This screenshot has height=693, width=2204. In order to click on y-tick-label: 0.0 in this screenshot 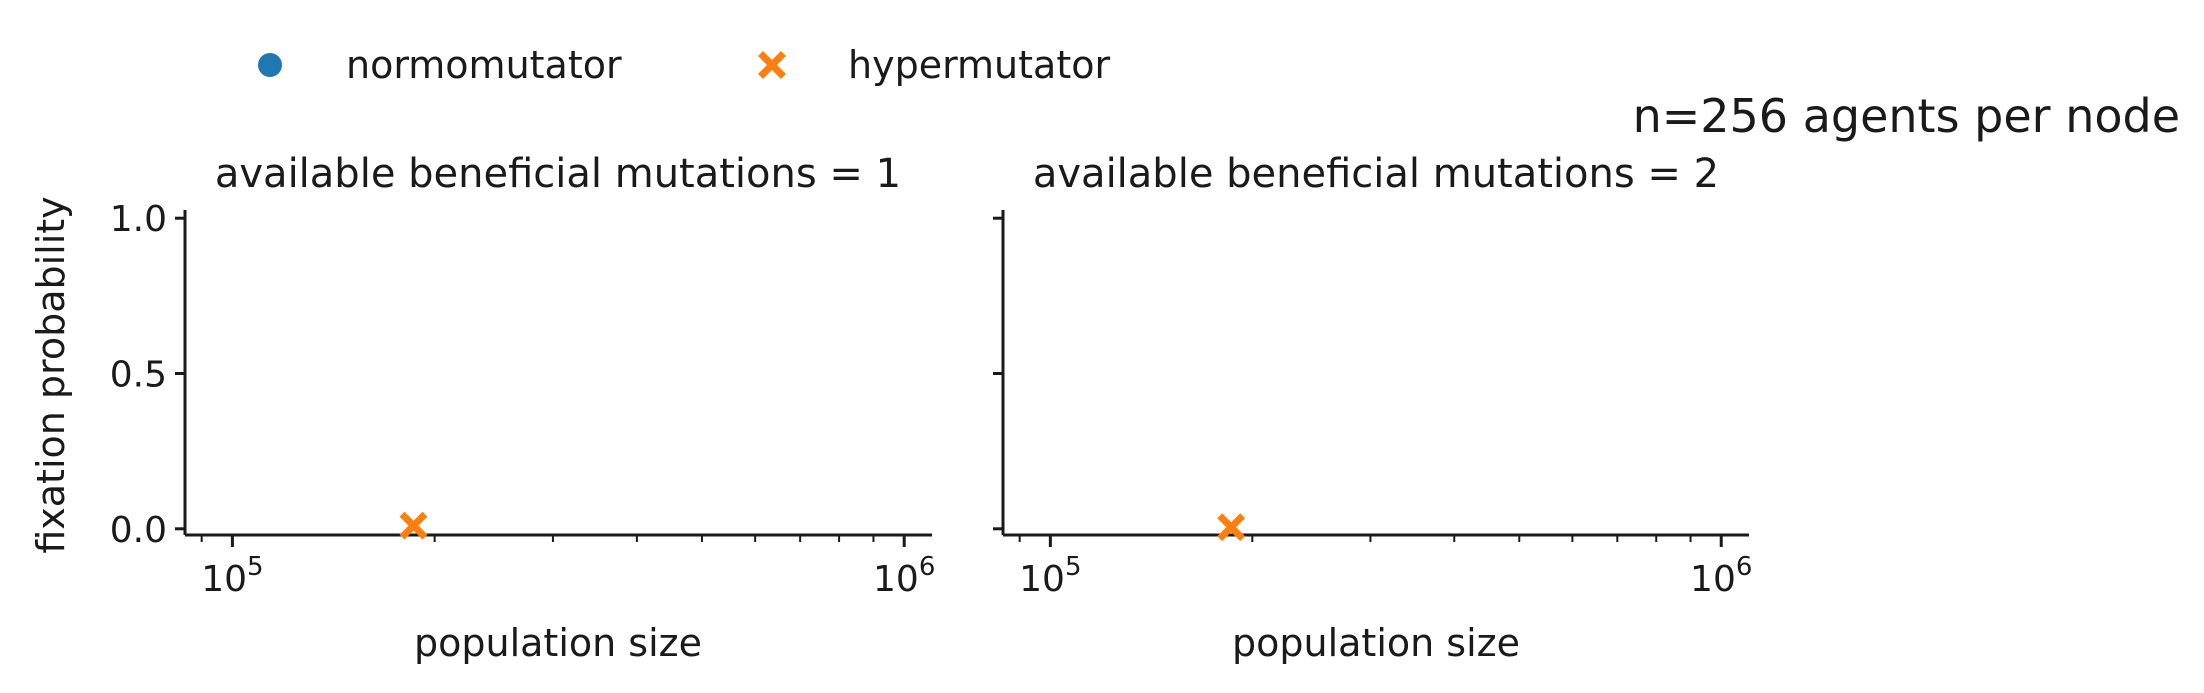, I will do `click(138, 530)`.